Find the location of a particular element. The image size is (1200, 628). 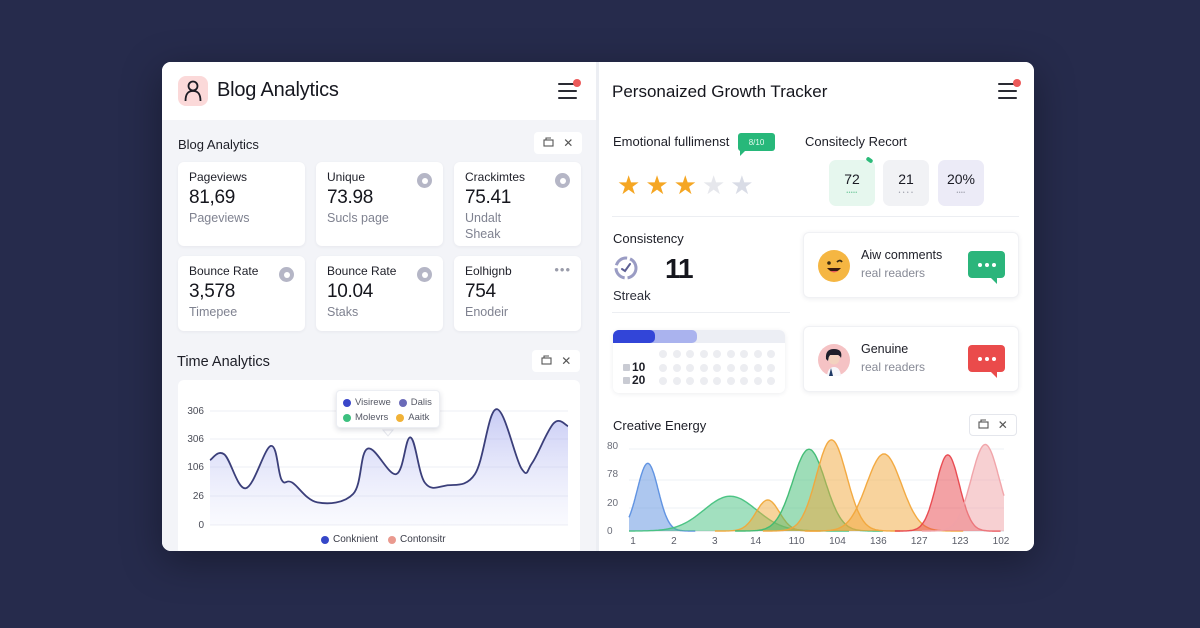

more-icon: ••• is located at coordinates (562, 269).